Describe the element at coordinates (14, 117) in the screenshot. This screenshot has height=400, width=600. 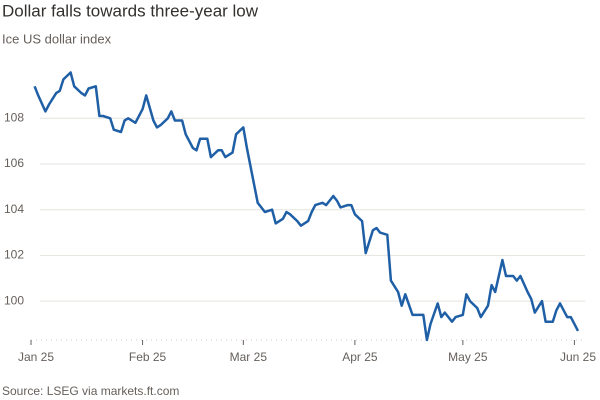
I see `y-tick-label: 108` at that location.